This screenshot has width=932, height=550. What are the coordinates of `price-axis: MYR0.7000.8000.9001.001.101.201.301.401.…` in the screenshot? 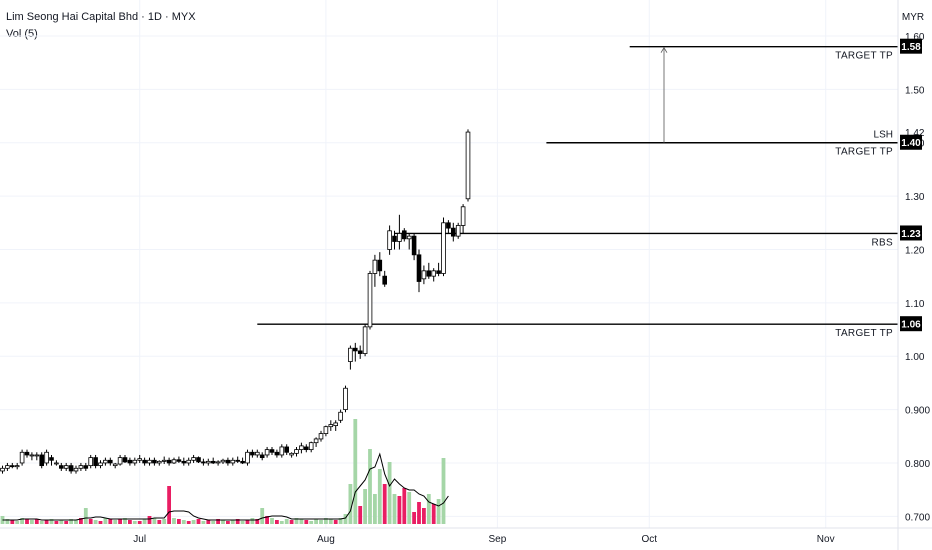 It's located at (913, 275).